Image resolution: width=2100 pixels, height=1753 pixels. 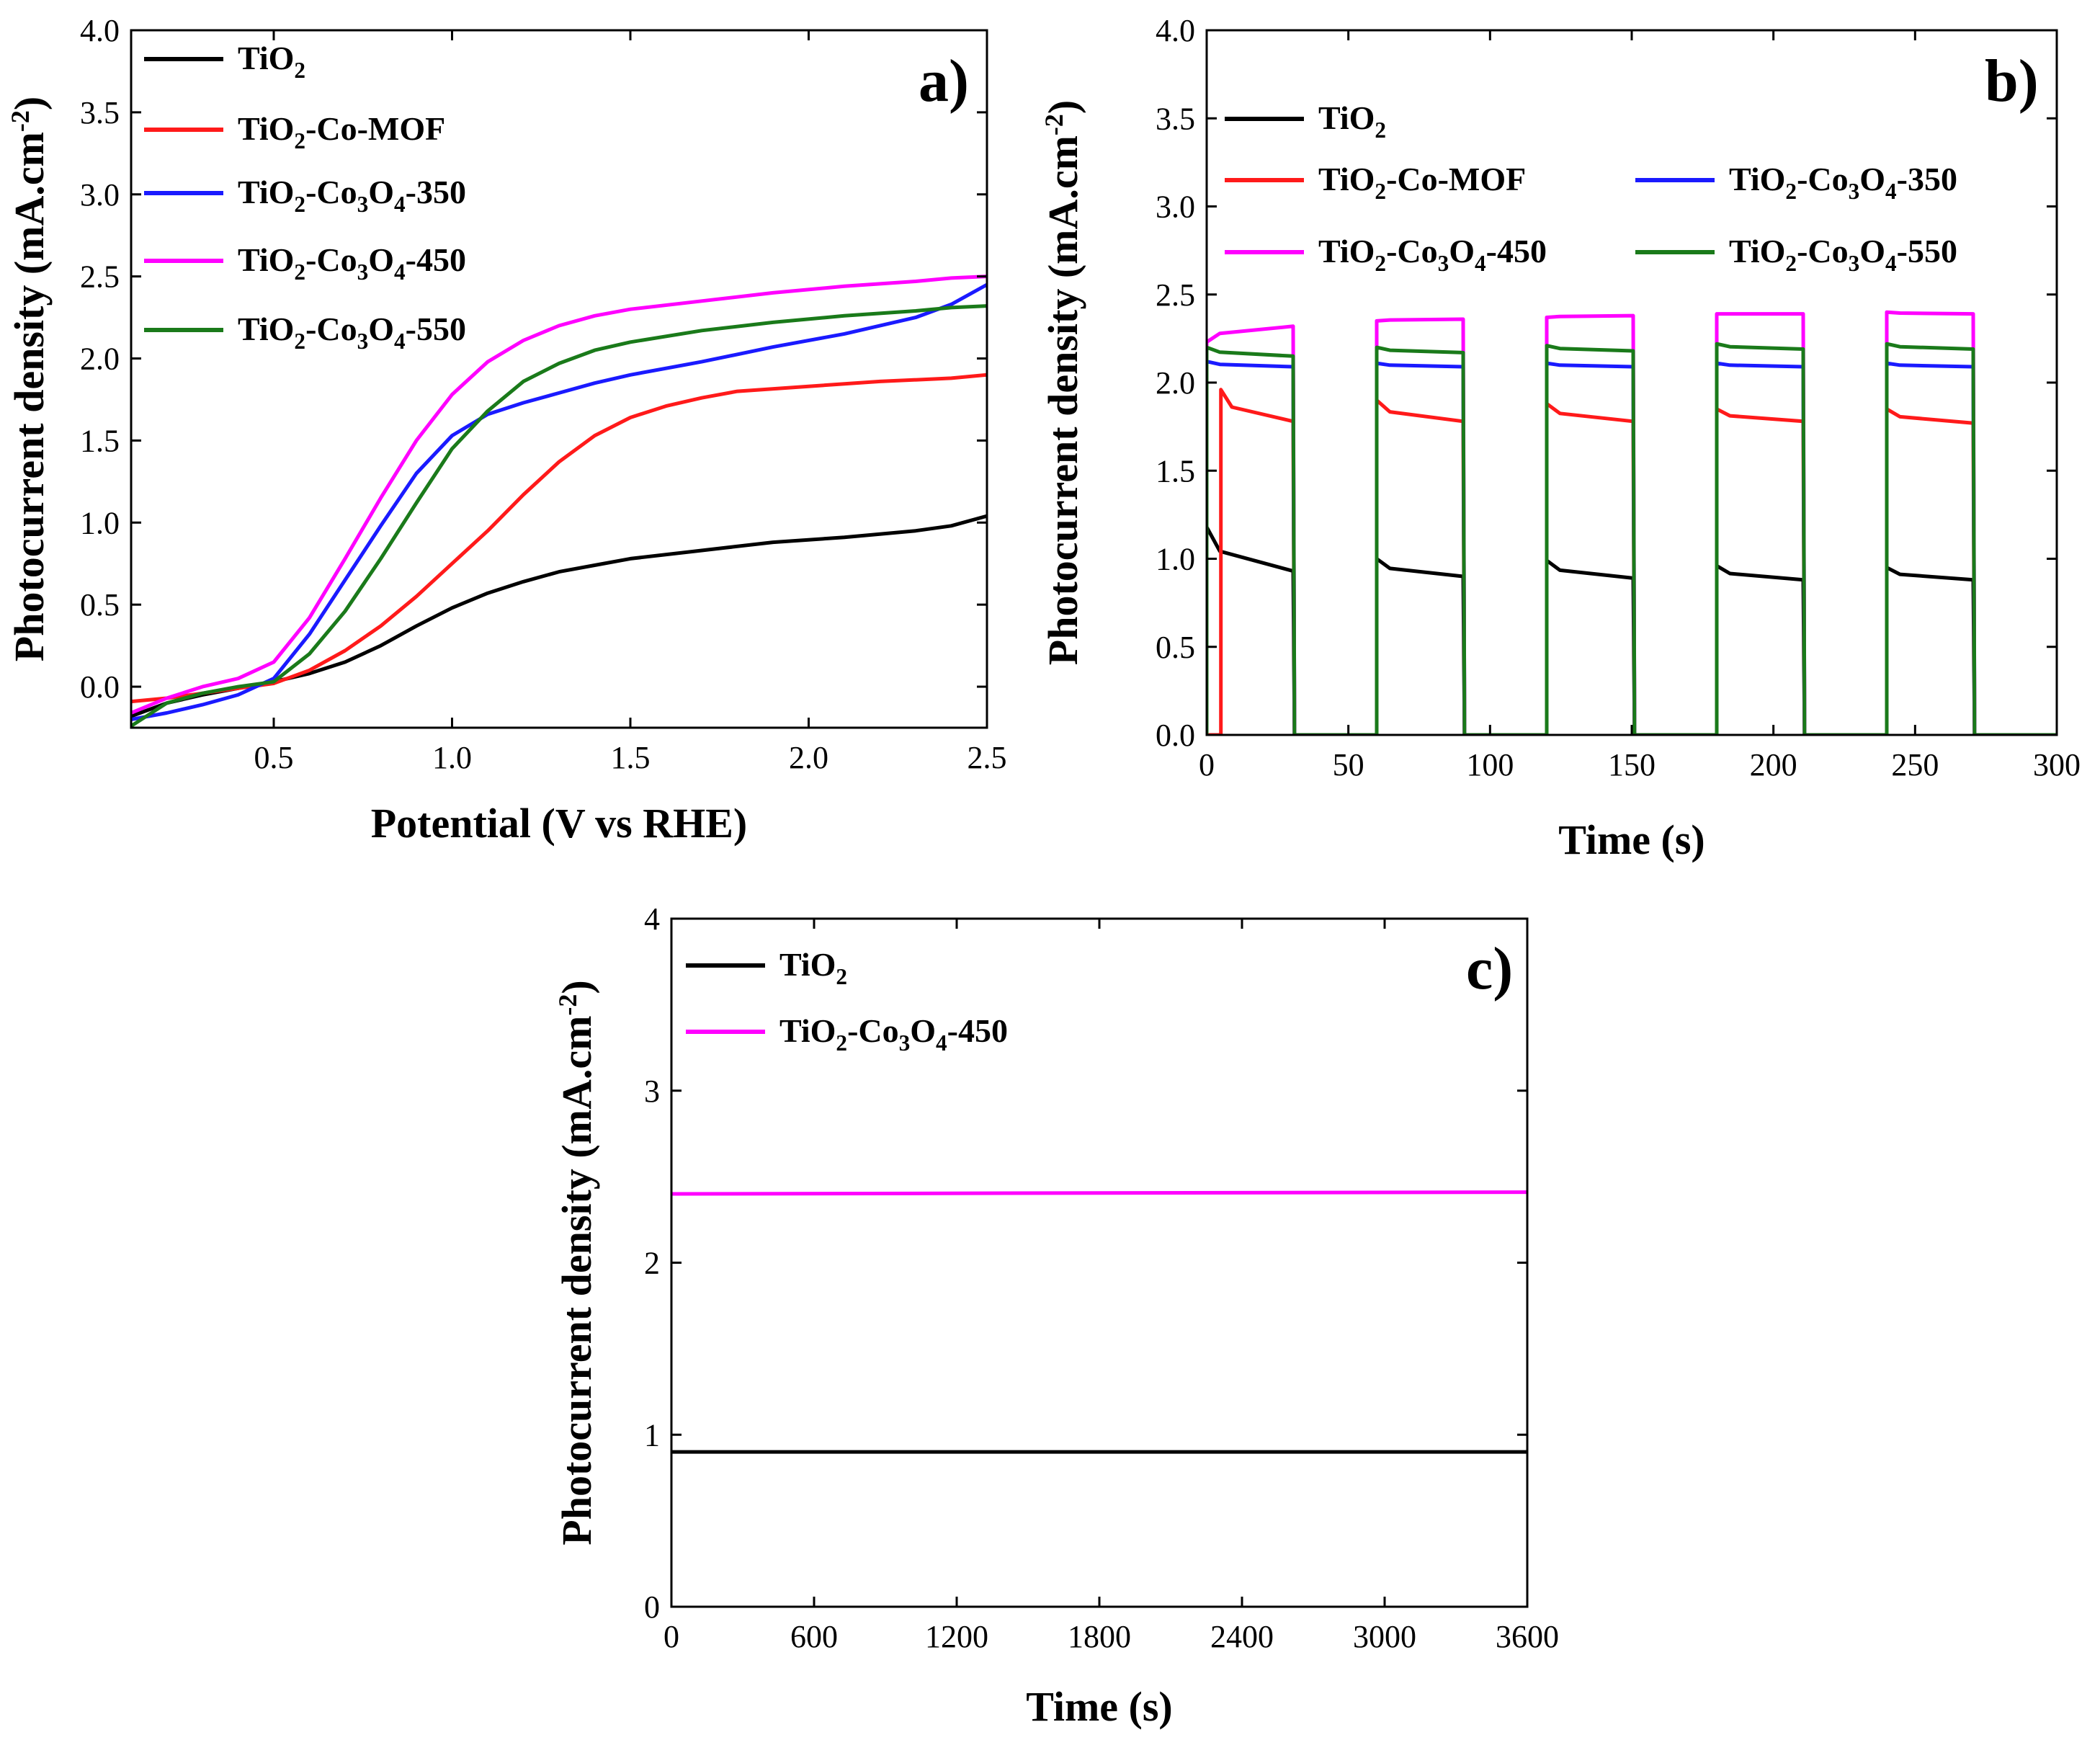 I want to click on y-tick-label: 3, so click(x=652, y=1092).